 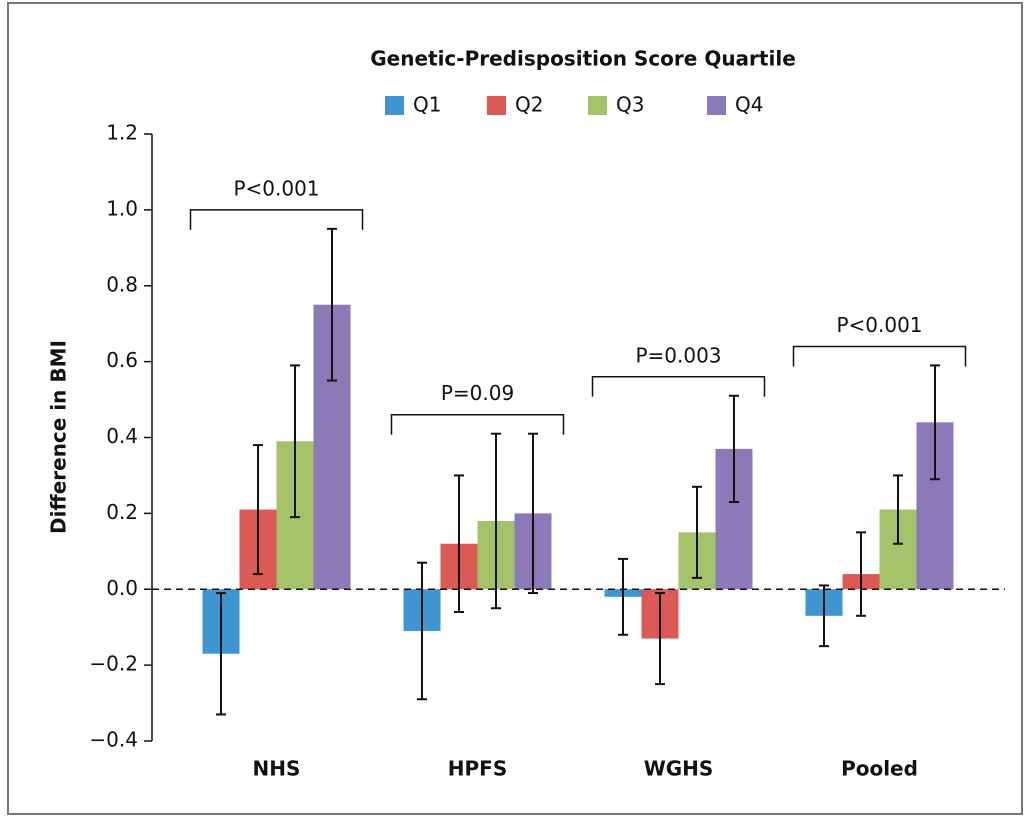 What do you see at coordinates (122, 512) in the screenshot?
I see `y-tick-label: 0.2` at bounding box center [122, 512].